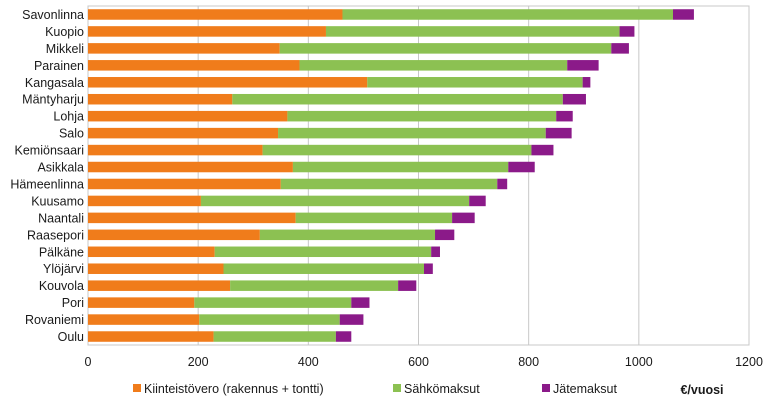 This screenshot has width=767, height=415. I want to click on category-label: Kangasala, so click(54, 83).